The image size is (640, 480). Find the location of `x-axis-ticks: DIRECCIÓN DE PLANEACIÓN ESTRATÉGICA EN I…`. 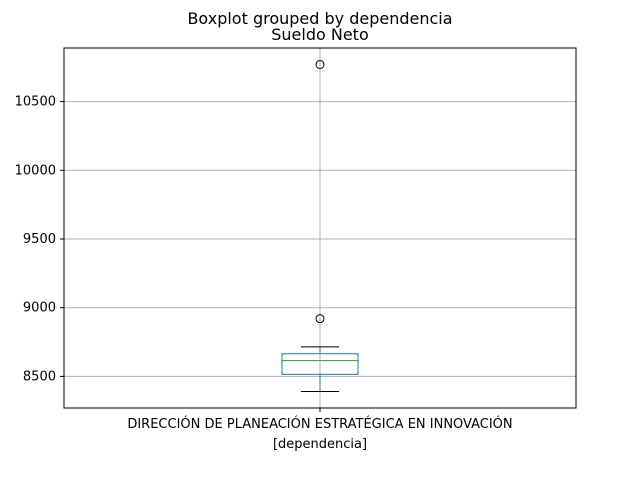

x-axis-ticks: DIRECCIÓN DE PLANEACIÓN ESTRATÉGICA EN I… is located at coordinates (320, 420).